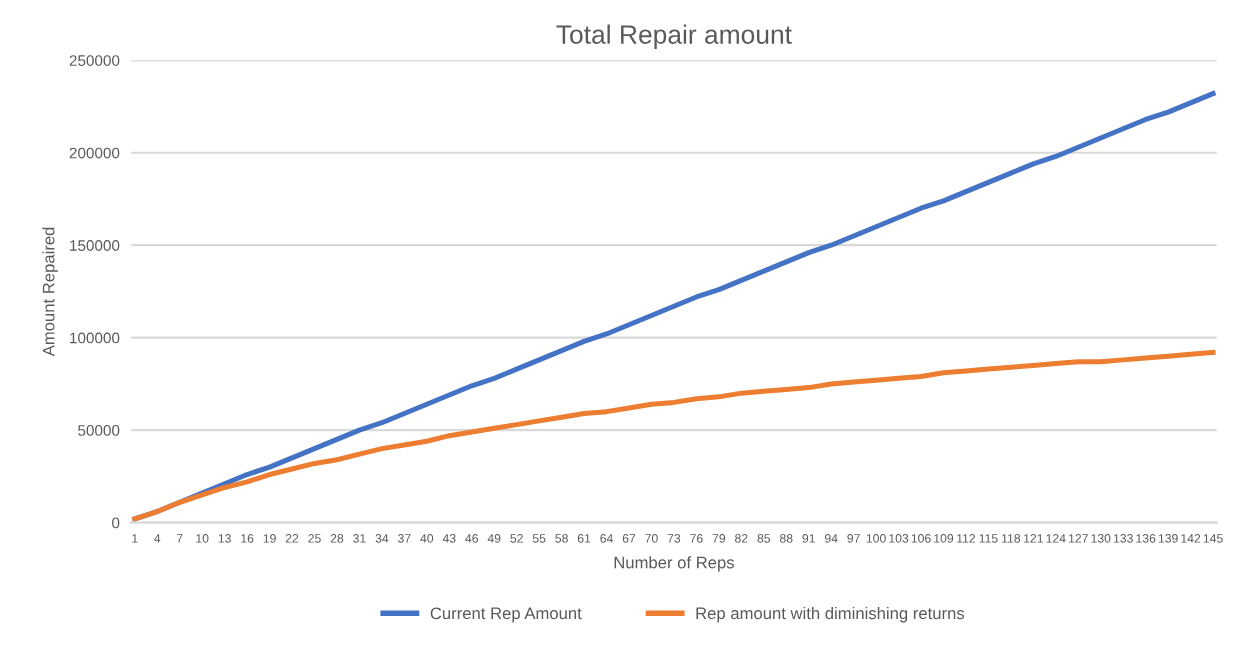  I want to click on x-axis-title: Number of Reps, so click(674, 564).